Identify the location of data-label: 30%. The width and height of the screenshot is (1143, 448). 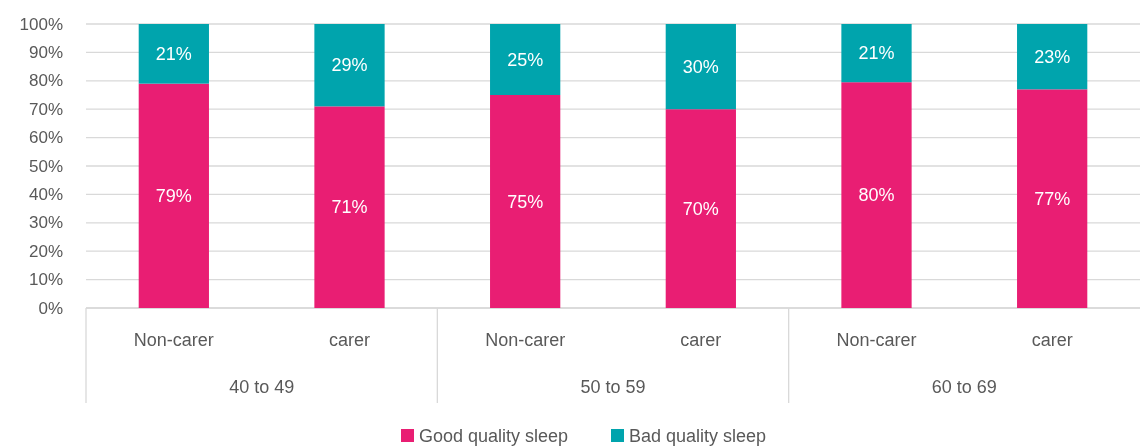
(700, 66).